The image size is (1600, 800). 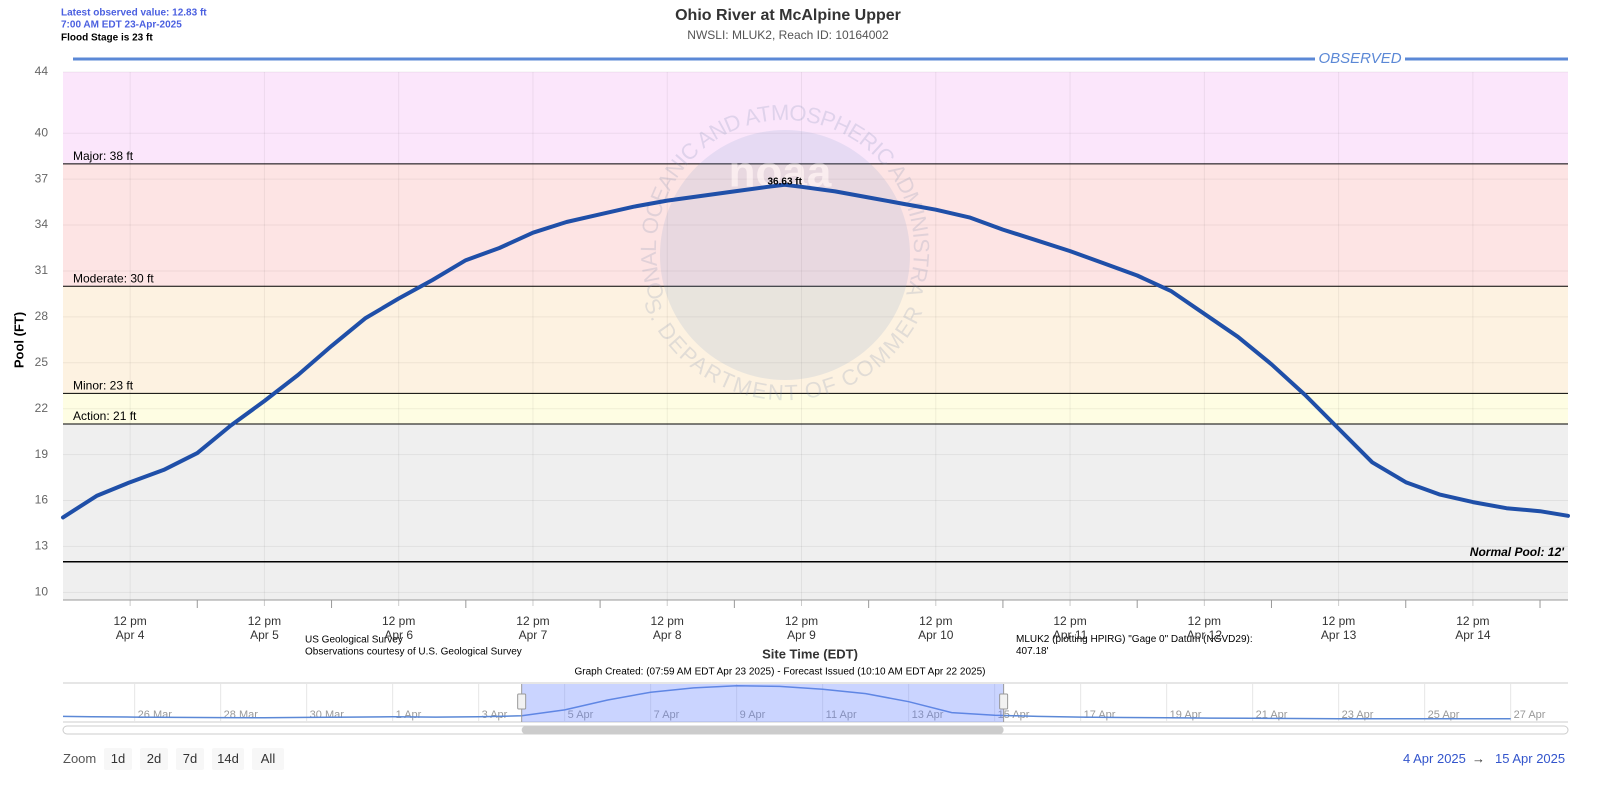 What do you see at coordinates (936, 628) in the screenshot?
I see `x-tick-label: 12 pm Apr 10` at bounding box center [936, 628].